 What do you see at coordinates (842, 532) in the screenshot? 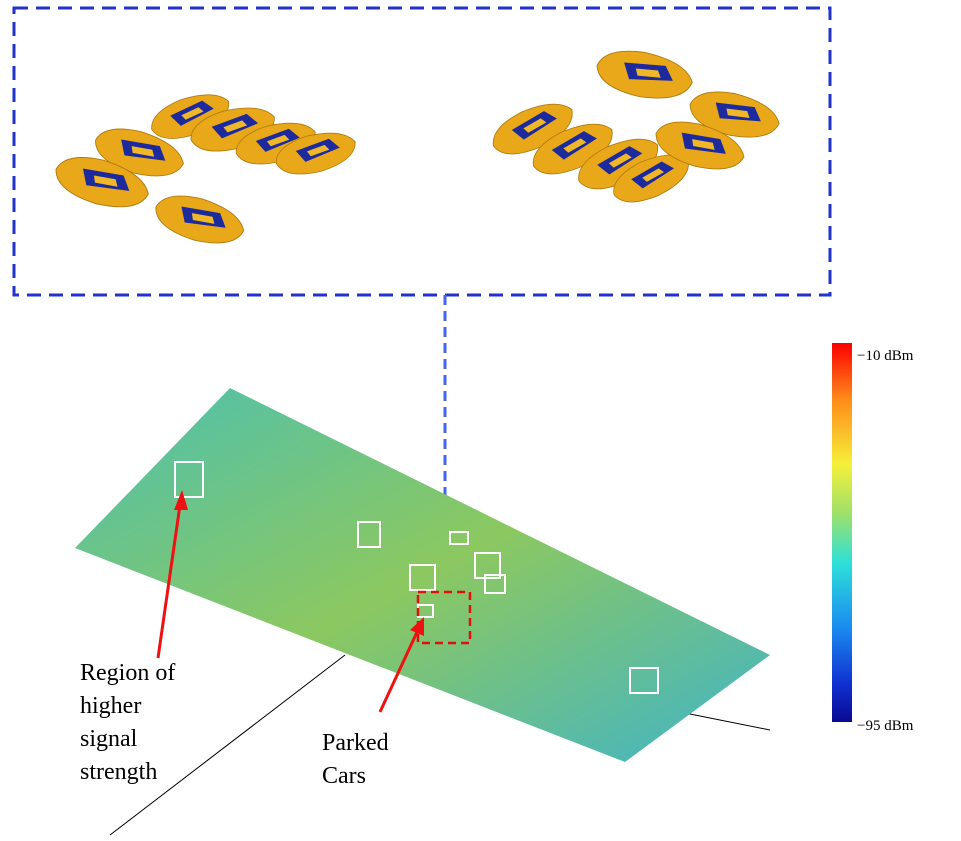
I see `colorbar` at bounding box center [842, 532].